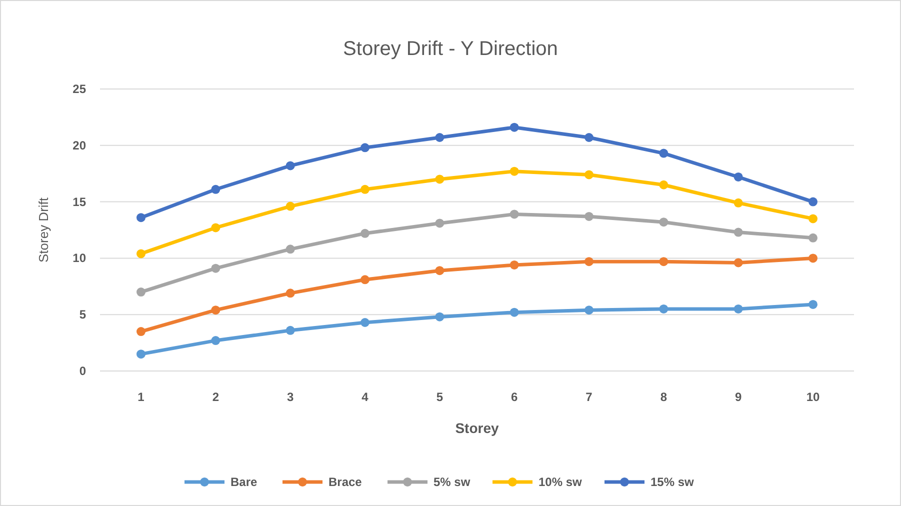 The image size is (901, 506). What do you see at coordinates (82, 371) in the screenshot?
I see `y-tick-label: 0` at bounding box center [82, 371].